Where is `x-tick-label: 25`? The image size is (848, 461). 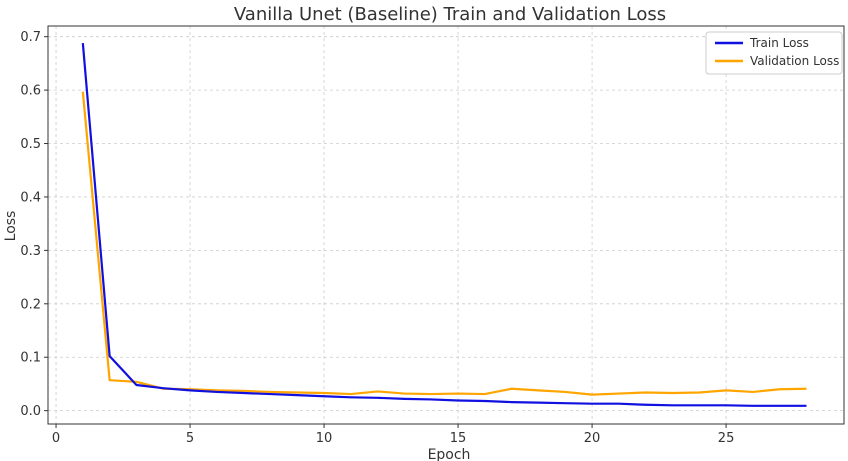
x-tick-label: 25 is located at coordinates (726, 438).